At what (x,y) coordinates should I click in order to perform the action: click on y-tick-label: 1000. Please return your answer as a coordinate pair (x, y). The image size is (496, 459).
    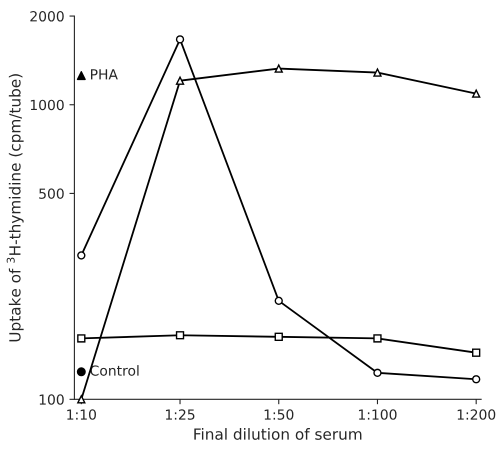
    Looking at the image, I should click on (47, 105).